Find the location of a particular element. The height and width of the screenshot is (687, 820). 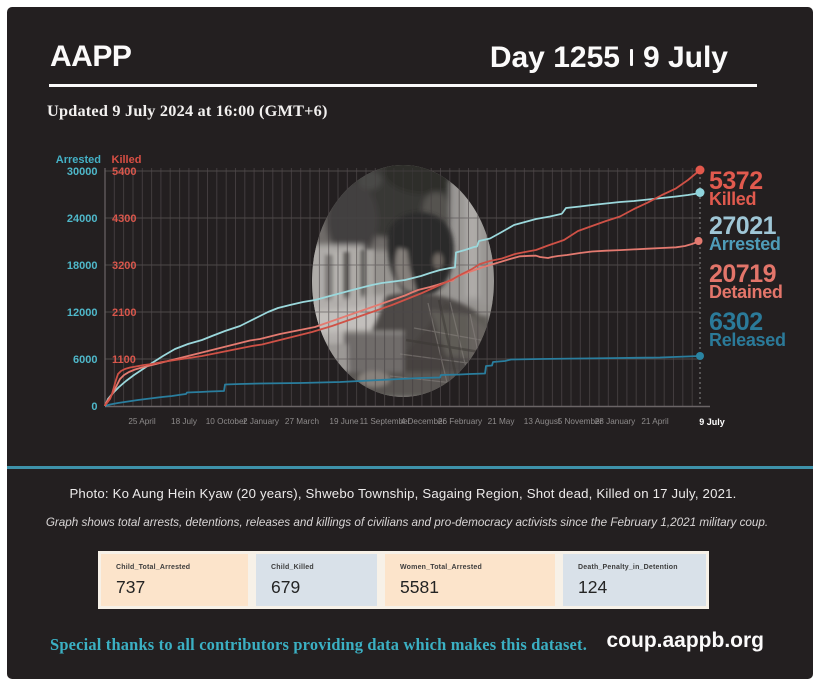

svg-text: 26 February is located at coordinates (460, 421).